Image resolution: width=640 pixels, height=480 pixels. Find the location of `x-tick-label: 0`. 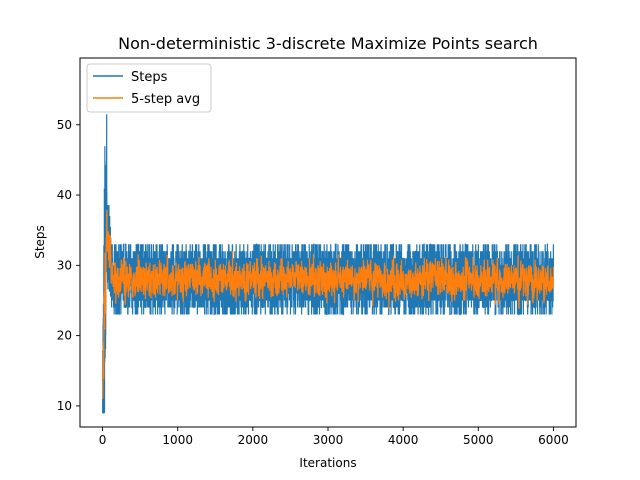

x-tick-label: 0 is located at coordinates (103, 440).